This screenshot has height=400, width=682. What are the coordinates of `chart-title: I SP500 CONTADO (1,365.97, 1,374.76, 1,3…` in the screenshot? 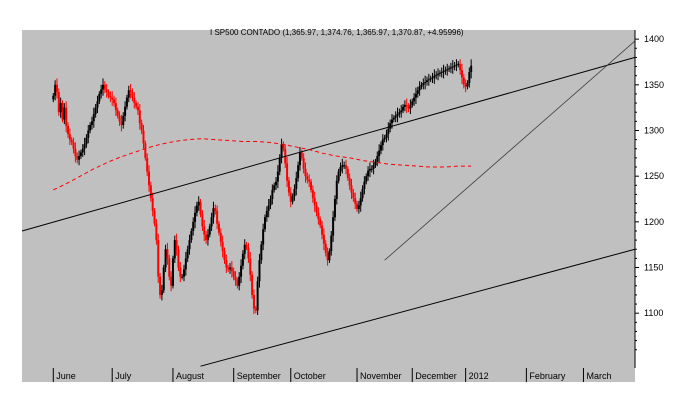 It's located at (337, 32).